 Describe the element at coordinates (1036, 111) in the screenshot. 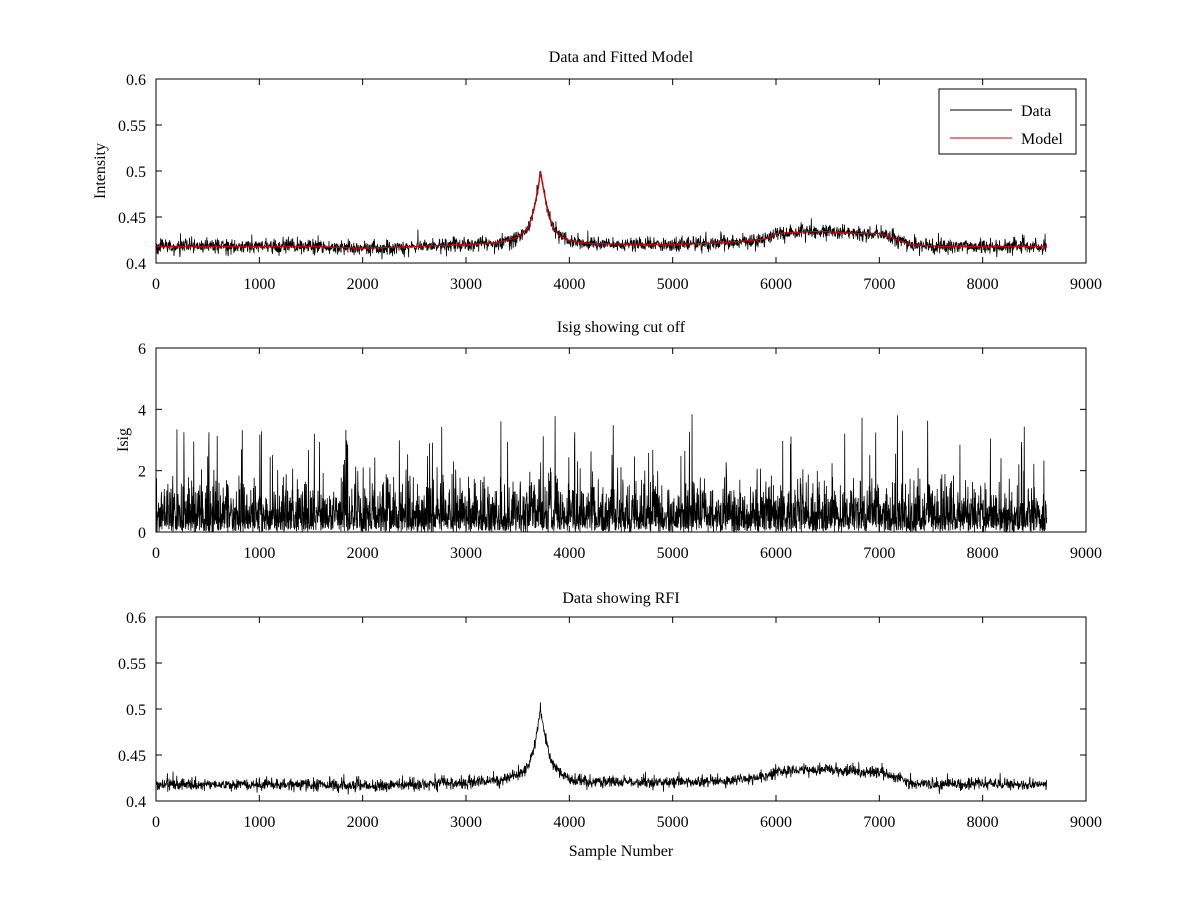

I see `legend-label-data: Data` at that location.